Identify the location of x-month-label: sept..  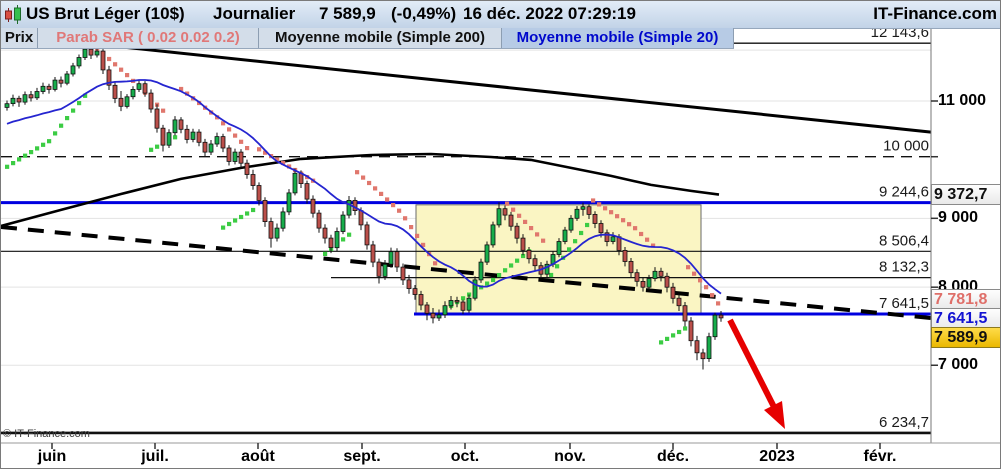
(362, 456).